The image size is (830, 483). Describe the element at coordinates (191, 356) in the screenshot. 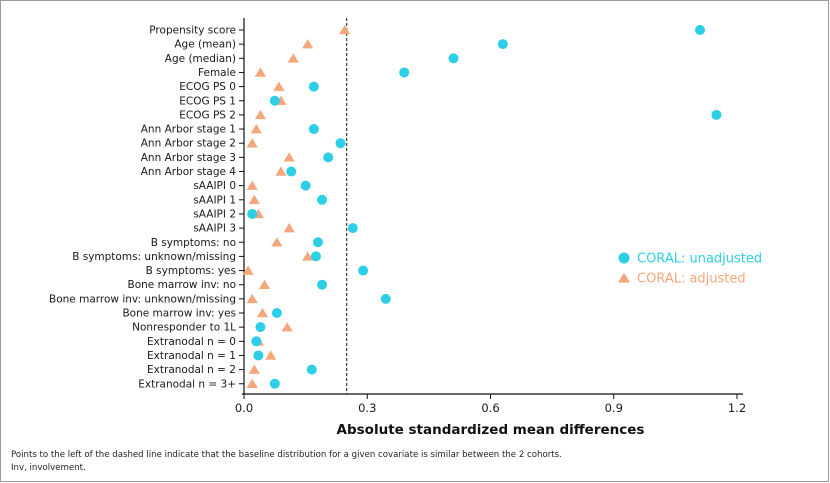

I see `covariate-label: Extranodal n = 1` at that location.